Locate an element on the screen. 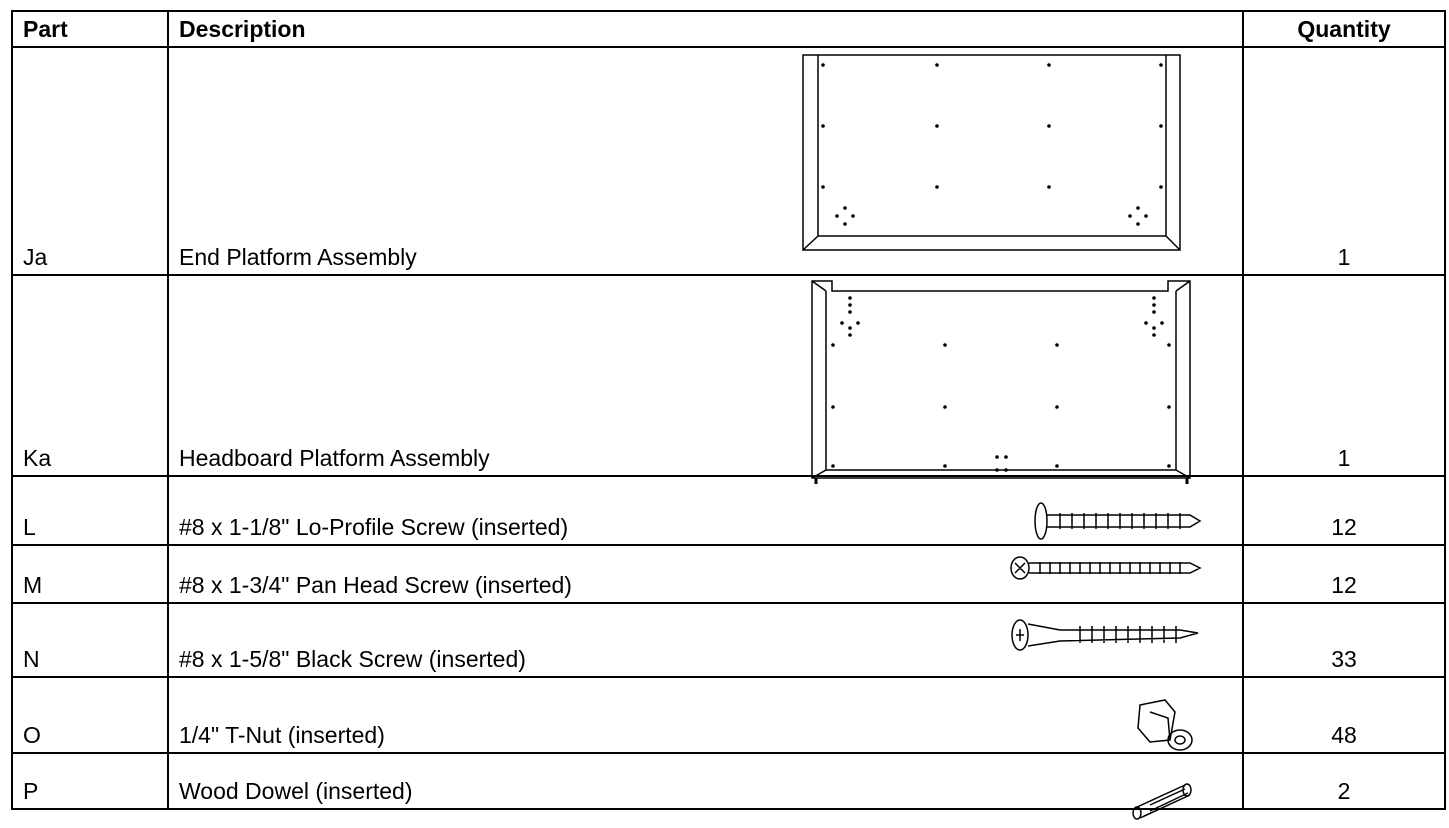  table-row: P Wood Dowel (inserted) 2 is located at coordinates (728, 781).